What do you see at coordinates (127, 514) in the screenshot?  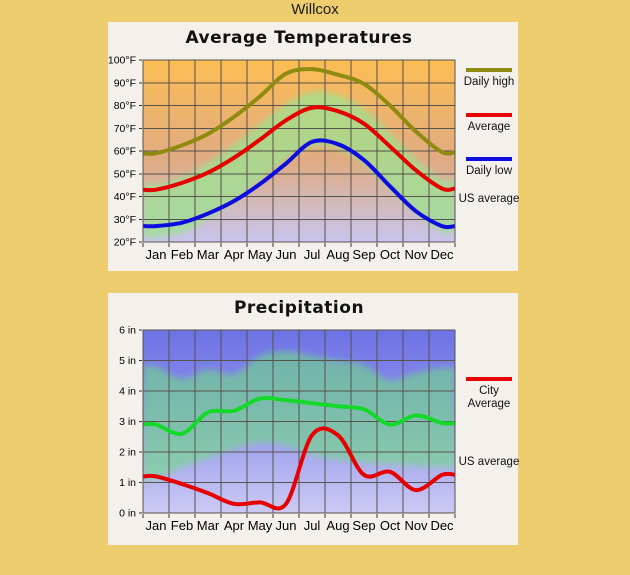 I see `y-tick-label: 0 in` at bounding box center [127, 514].